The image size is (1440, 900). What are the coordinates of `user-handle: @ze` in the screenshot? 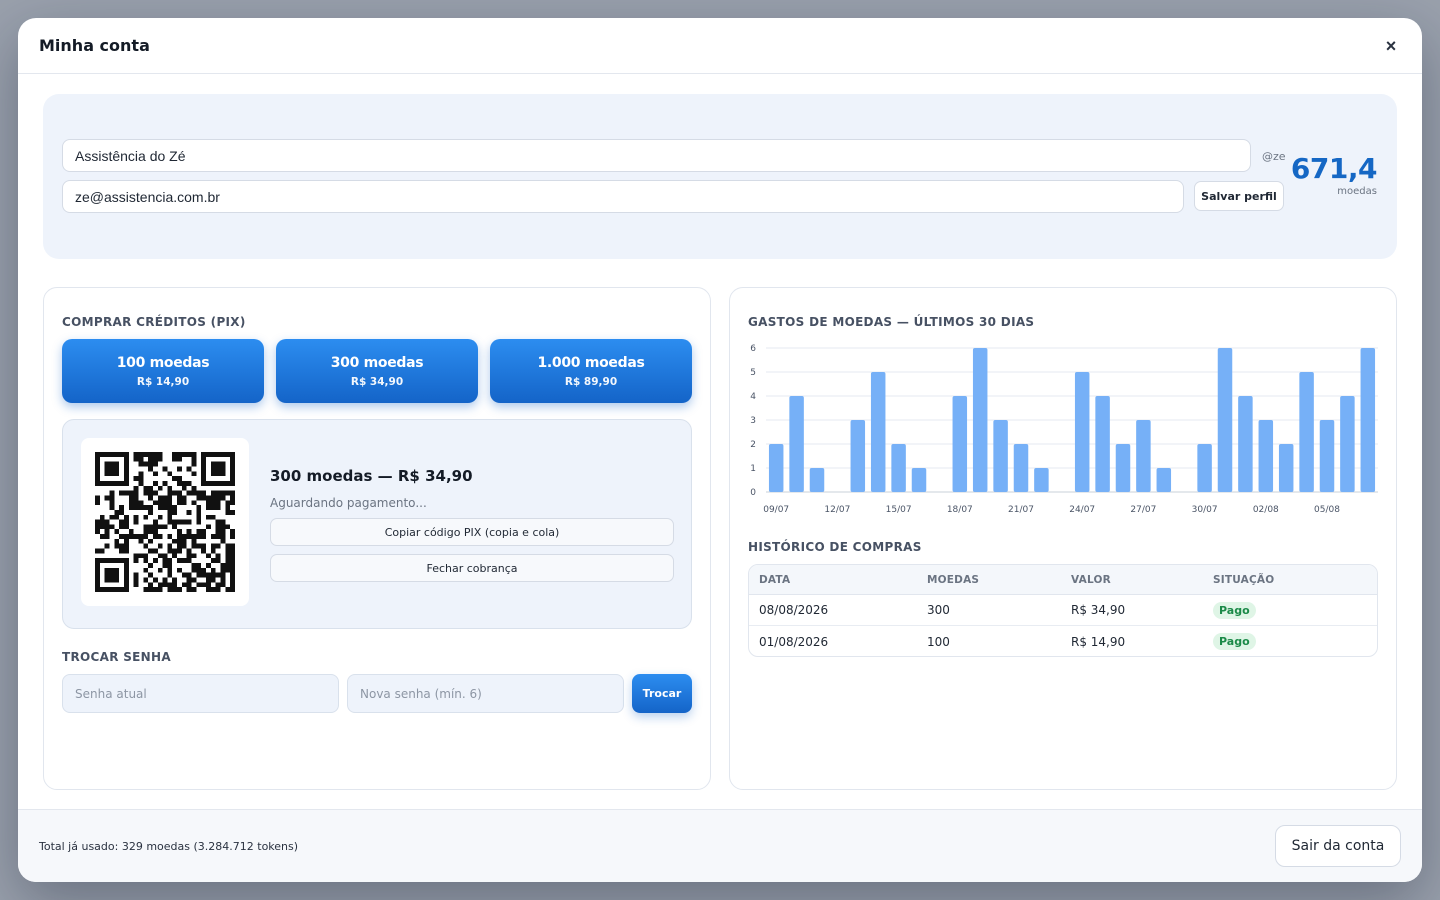 It's located at (1274, 156).